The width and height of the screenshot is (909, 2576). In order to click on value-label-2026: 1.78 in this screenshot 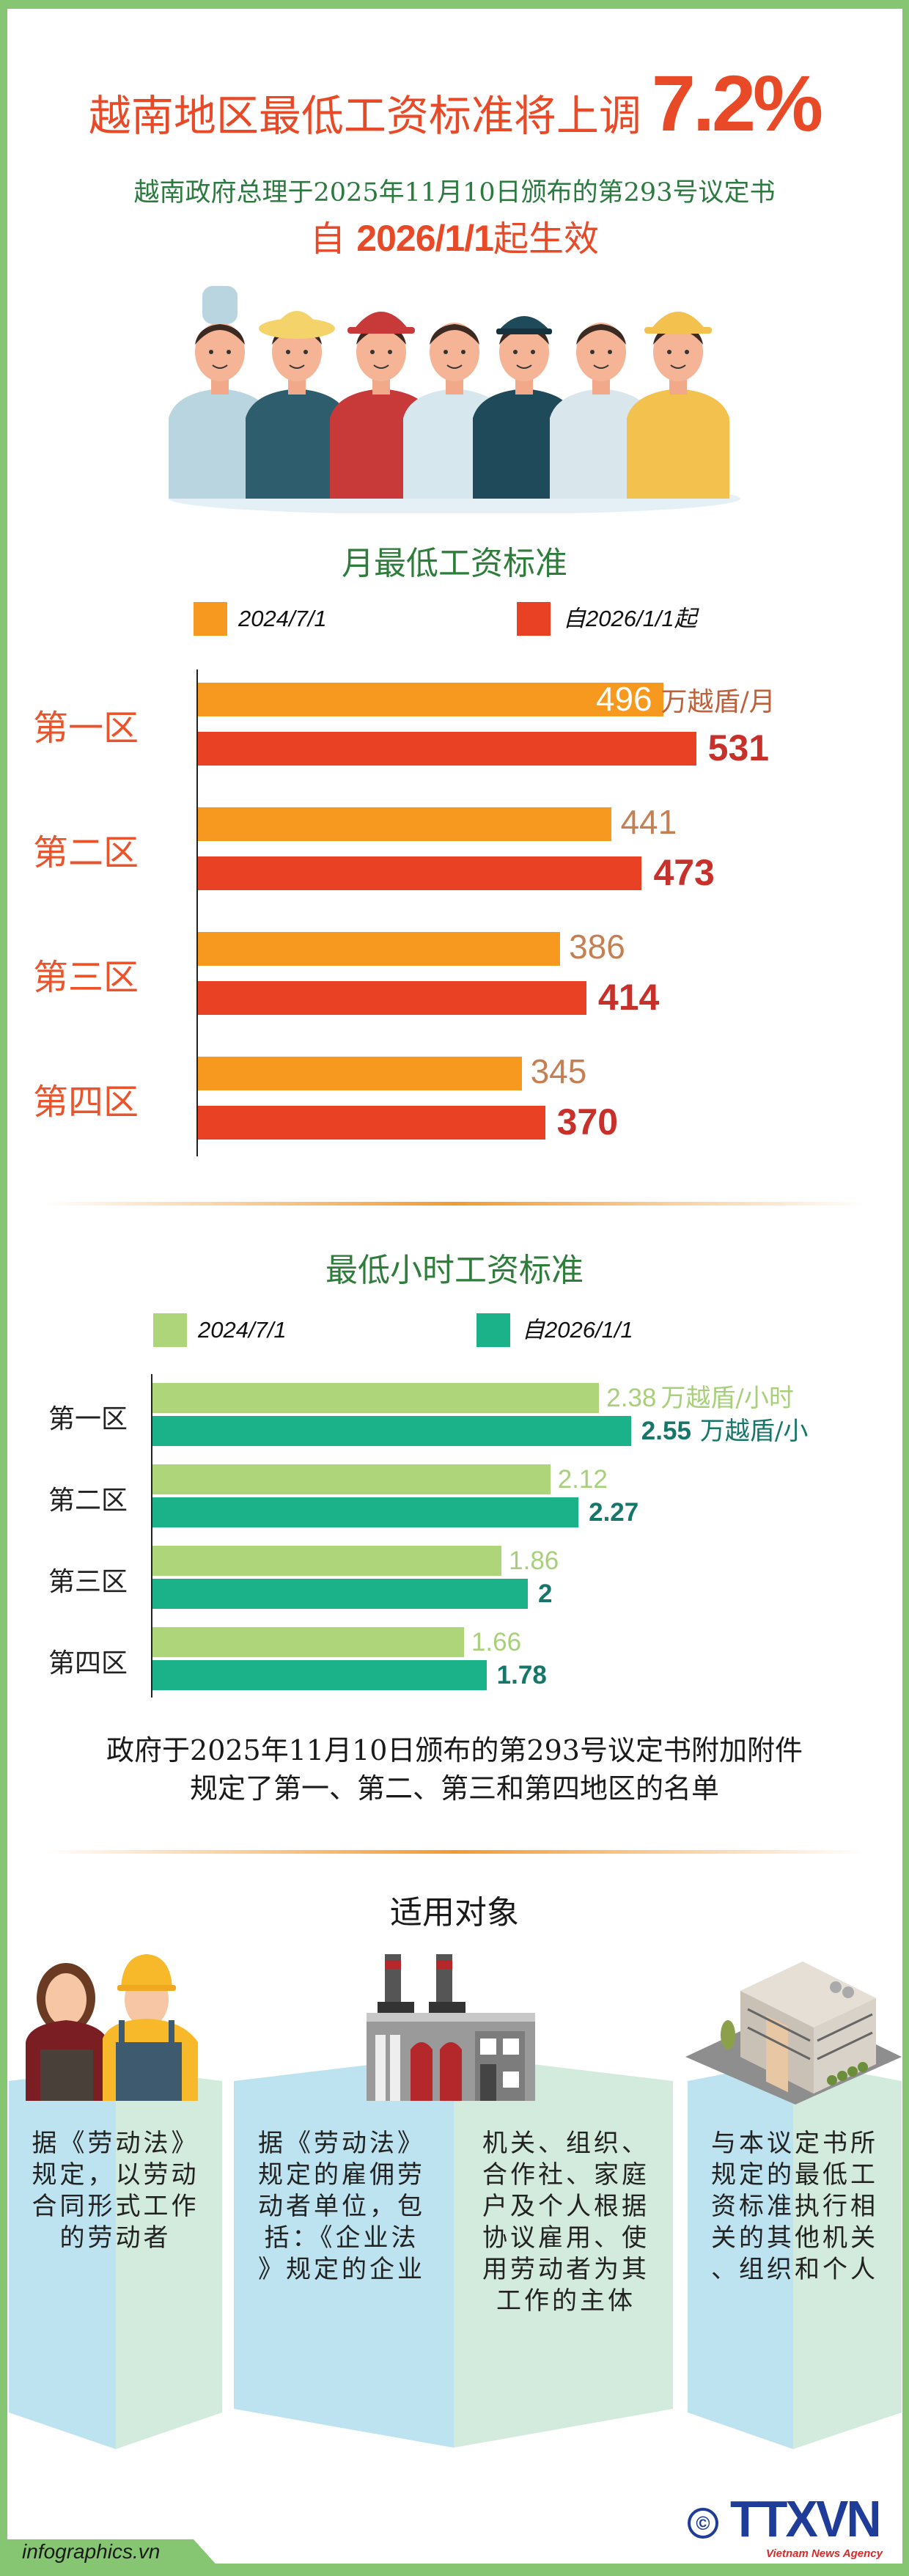, I will do `click(521, 1675)`.